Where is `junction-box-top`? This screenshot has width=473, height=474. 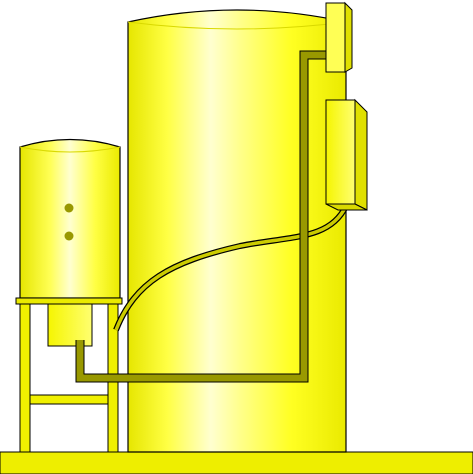 junction-box-top is located at coordinates (339, 37).